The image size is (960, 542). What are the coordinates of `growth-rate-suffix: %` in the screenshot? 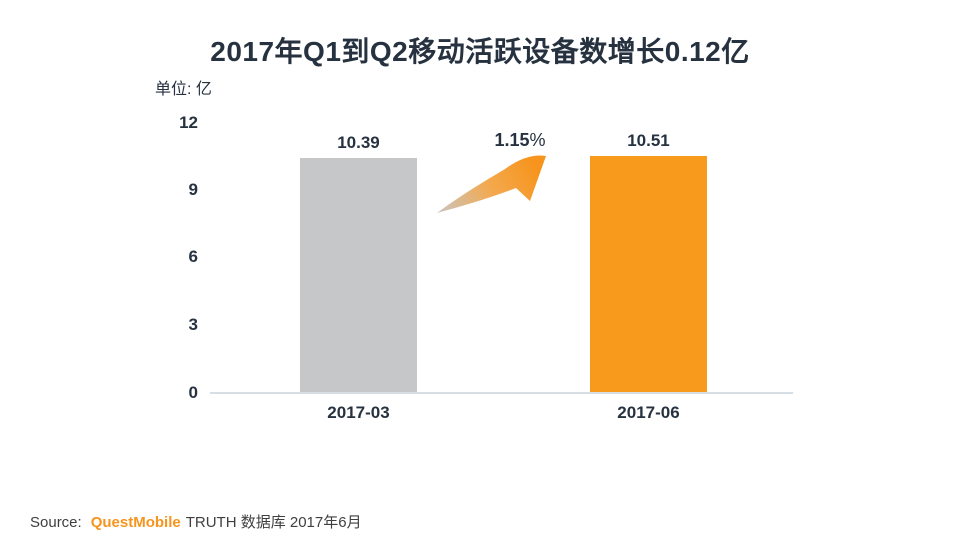 It's located at (537, 140).